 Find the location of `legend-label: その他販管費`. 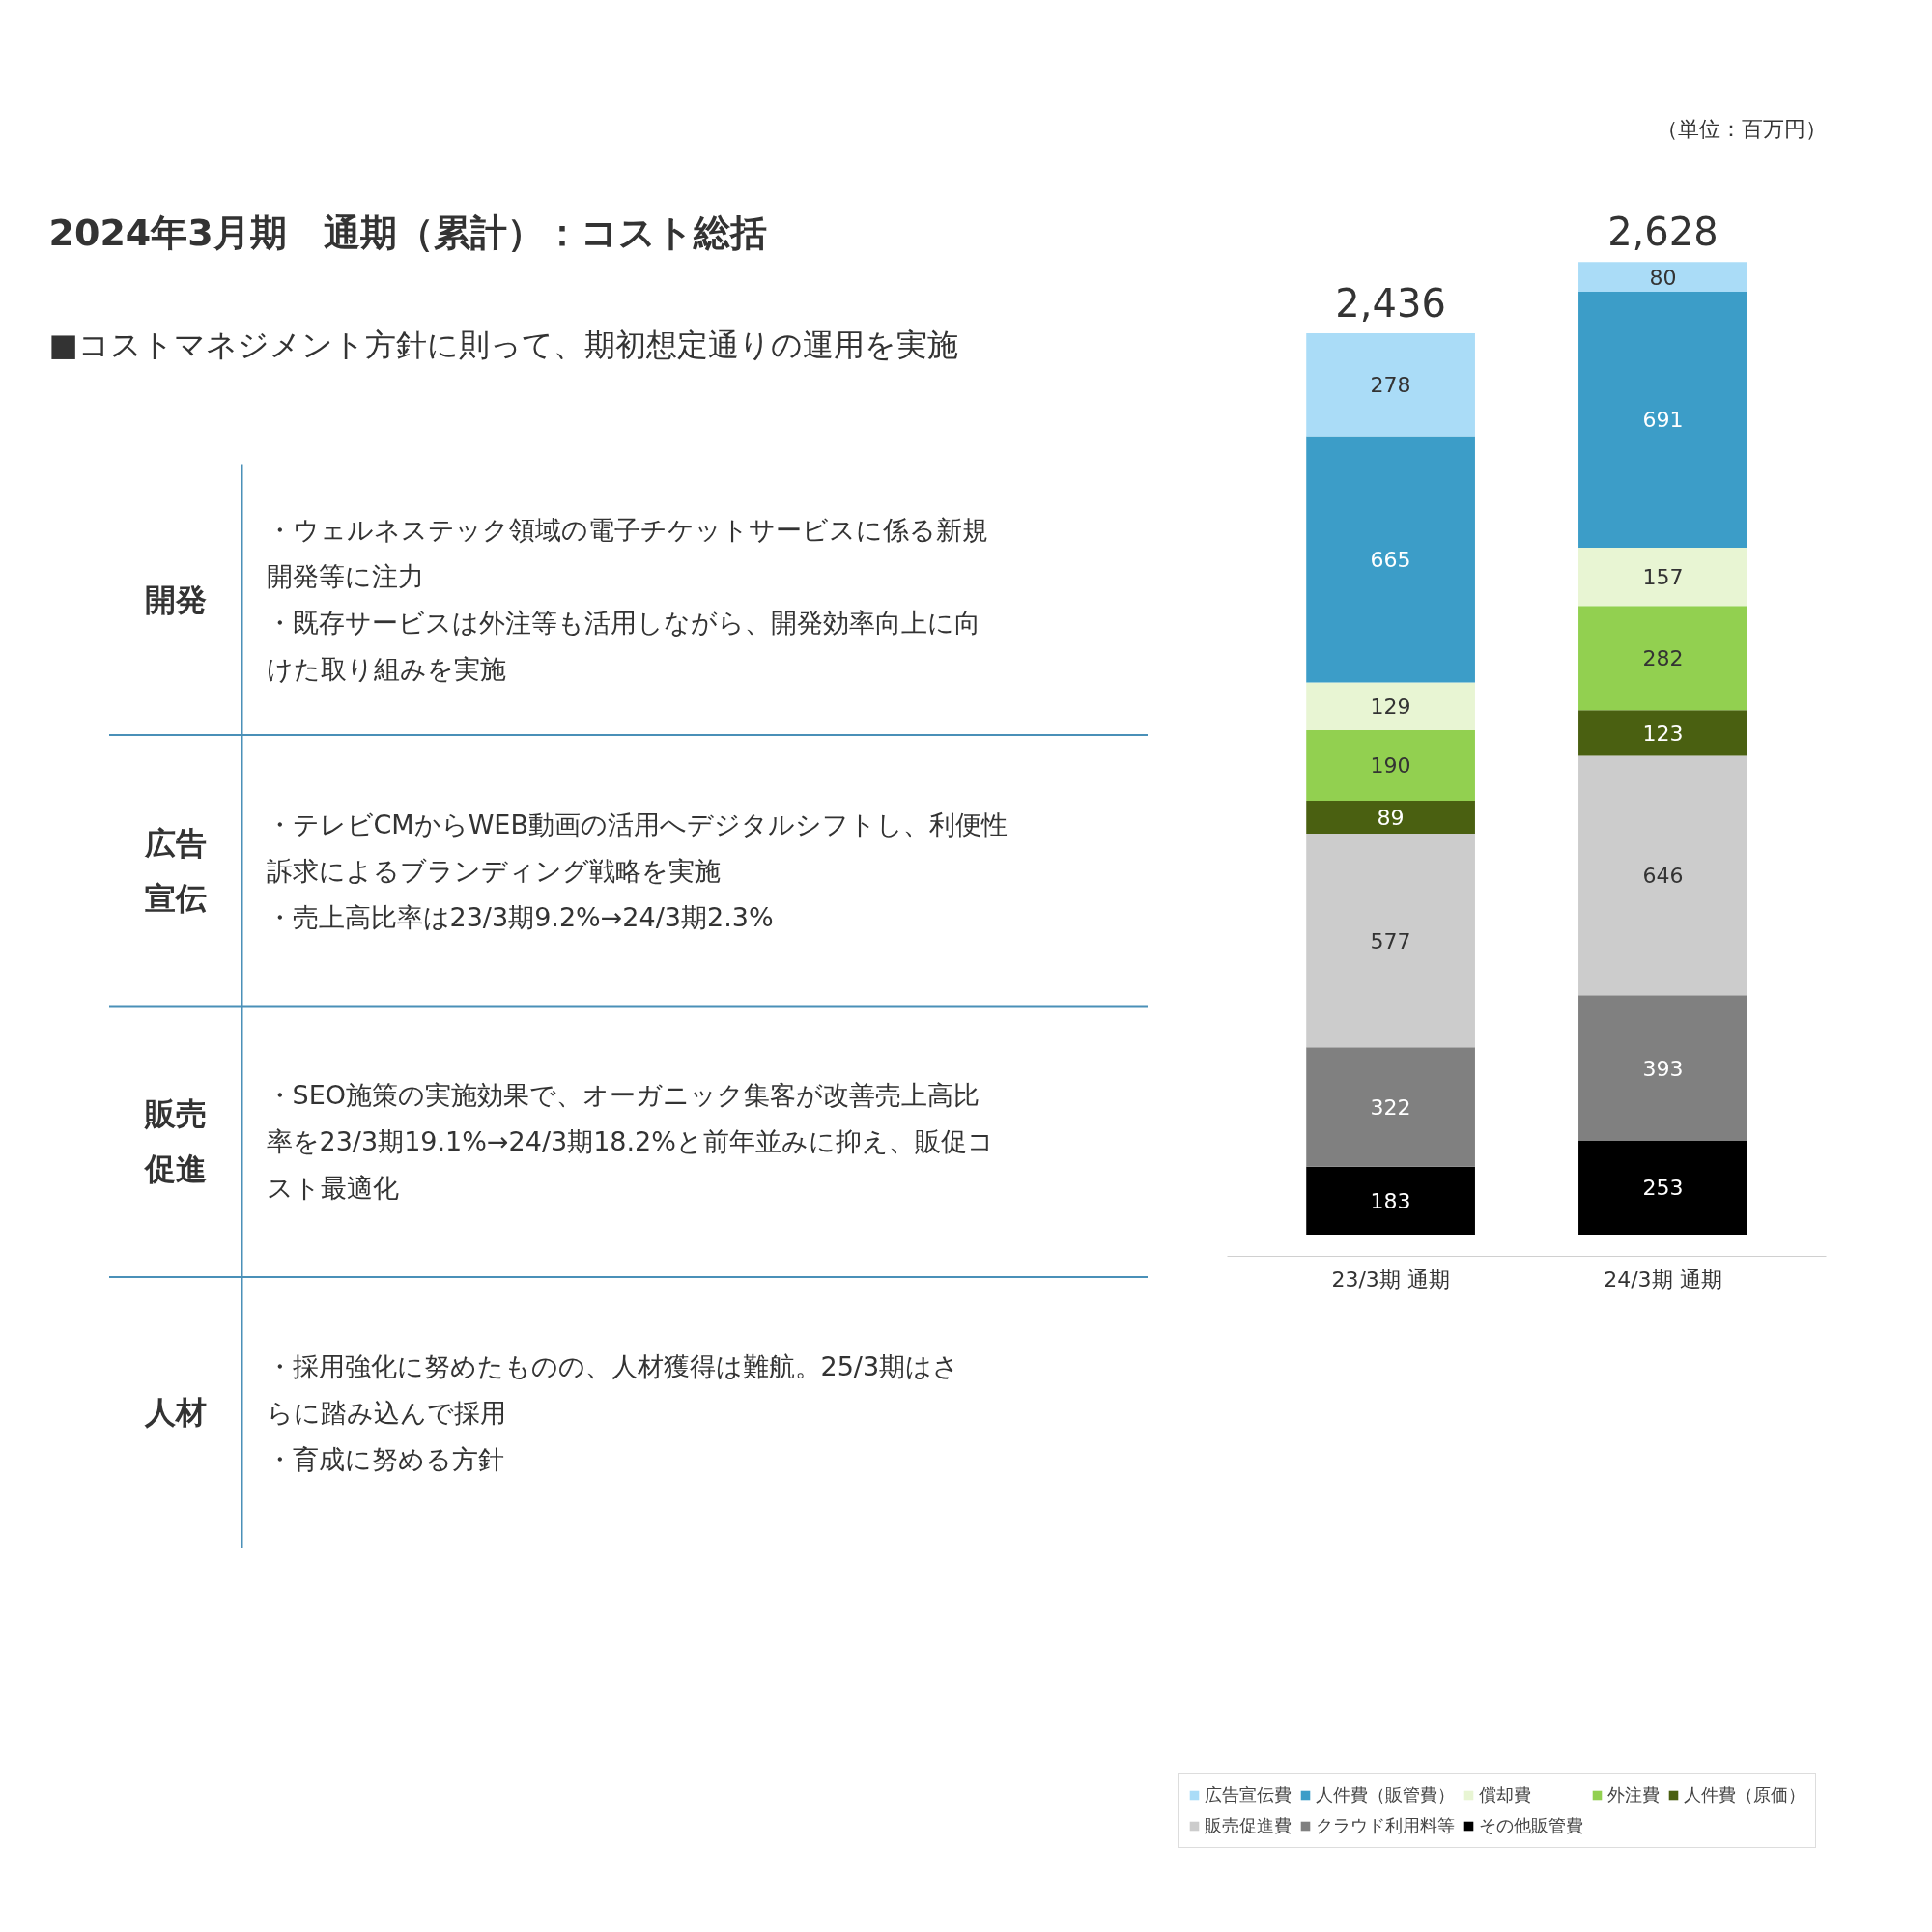

legend-label: その他販管費 is located at coordinates (1531, 1825).